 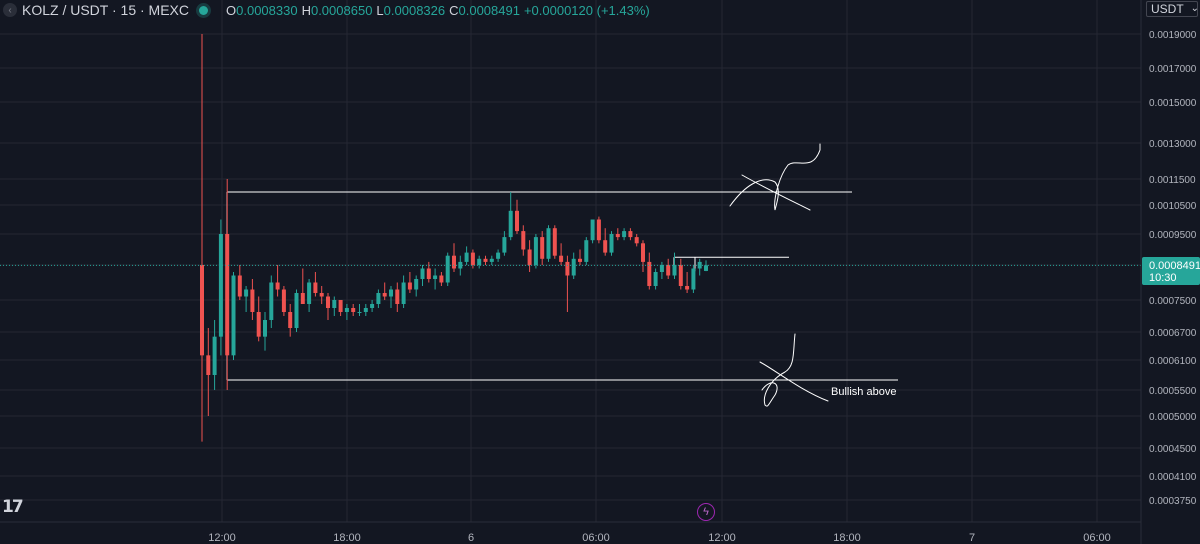 What do you see at coordinates (659, 538) in the screenshot?
I see `time-axis: 12:00 18:00 6 06:00 12:00 18:00 7 06:00` at bounding box center [659, 538].